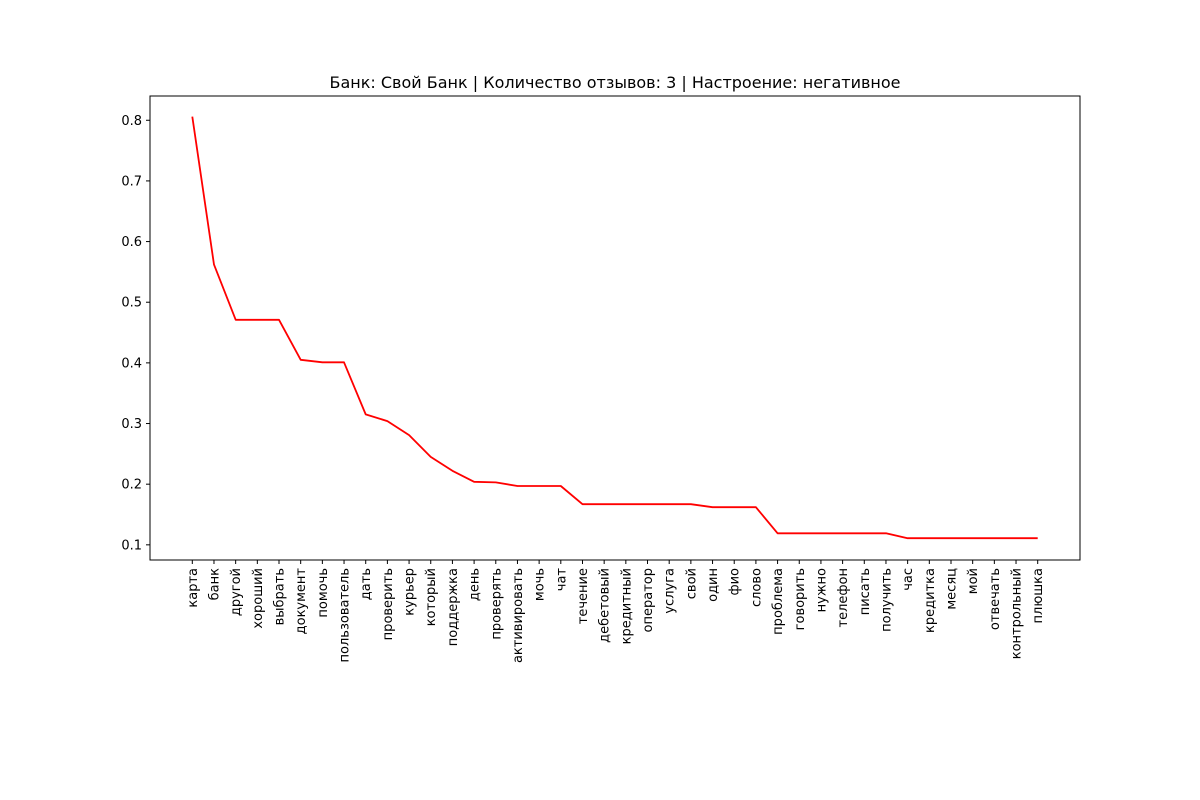 This screenshot has width=1200, height=800. What do you see at coordinates (236, 592) in the screenshot?
I see `x-tick-label: другой` at bounding box center [236, 592].